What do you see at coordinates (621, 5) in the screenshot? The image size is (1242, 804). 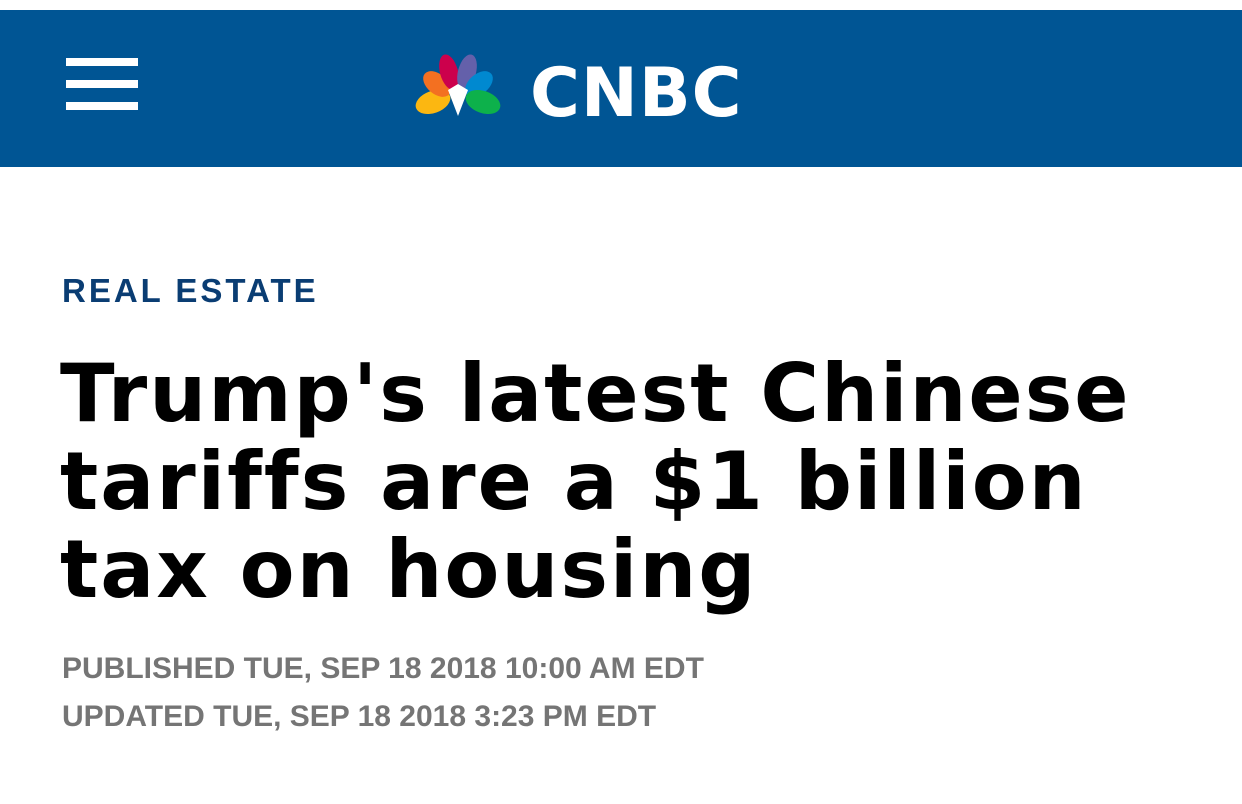 I see `status-gap` at bounding box center [621, 5].